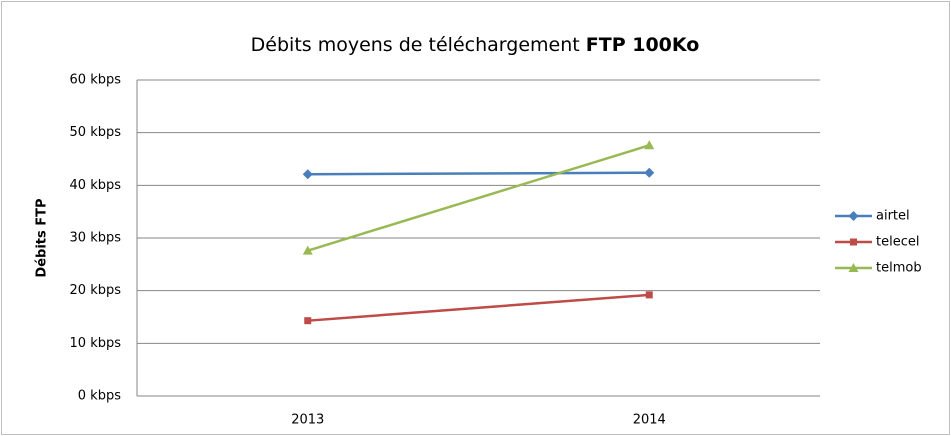 The width and height of the screenshot is (951, 436). I want to click on y-tick-label: 10 kbps, so click(96, 343).